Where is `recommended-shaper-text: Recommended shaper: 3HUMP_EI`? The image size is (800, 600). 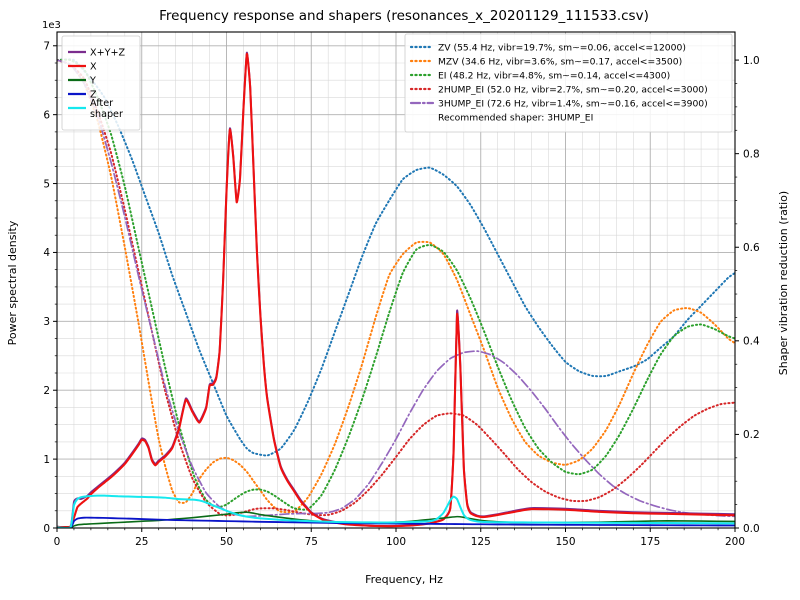
recommended-shaper-text: Recommended shaper: 3HUMP_EI is located at coordinates (515, 117).